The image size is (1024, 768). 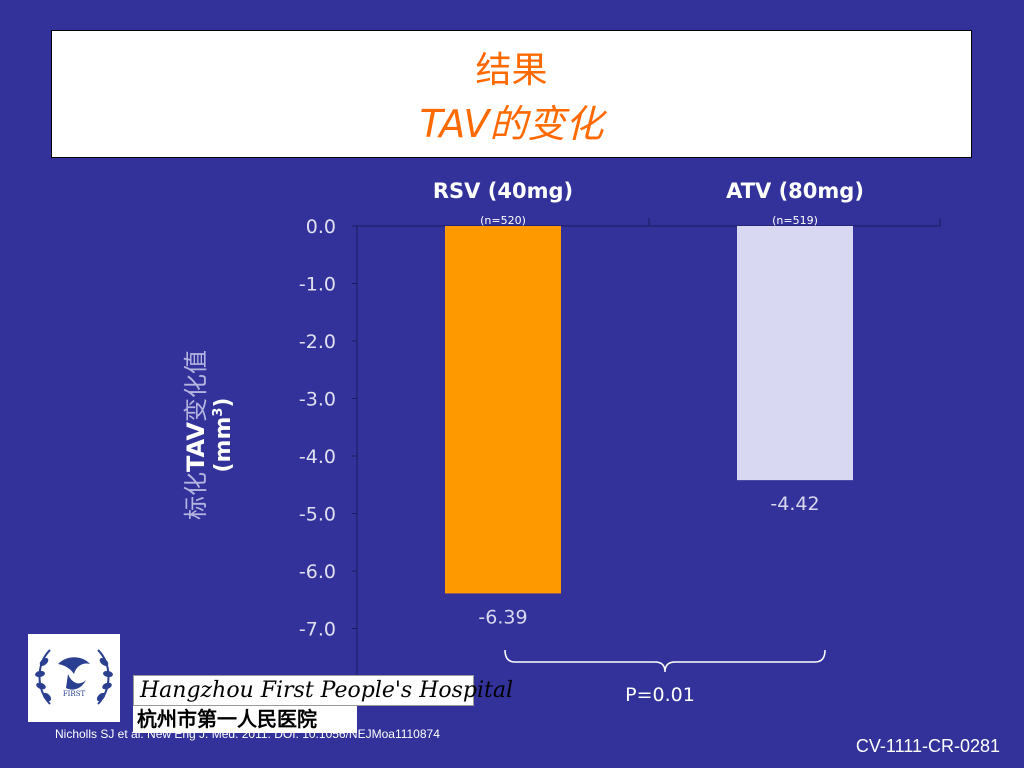 What do you see at coordinates (794, 504) in the screenshot?
I see `bar-value-label: -4.42` at bounding box center [794, 504].